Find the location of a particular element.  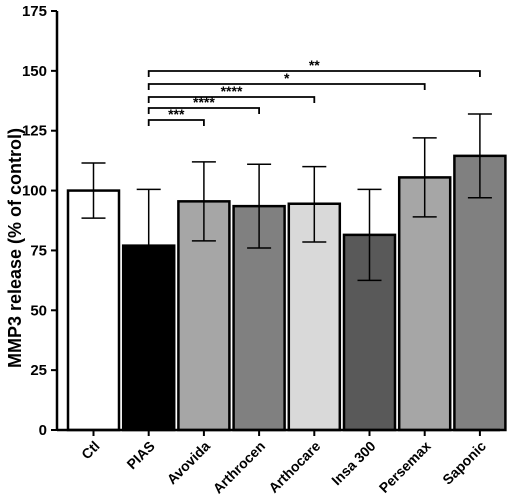

x-tick-label: Ctl is located at coordinates (90, 450).